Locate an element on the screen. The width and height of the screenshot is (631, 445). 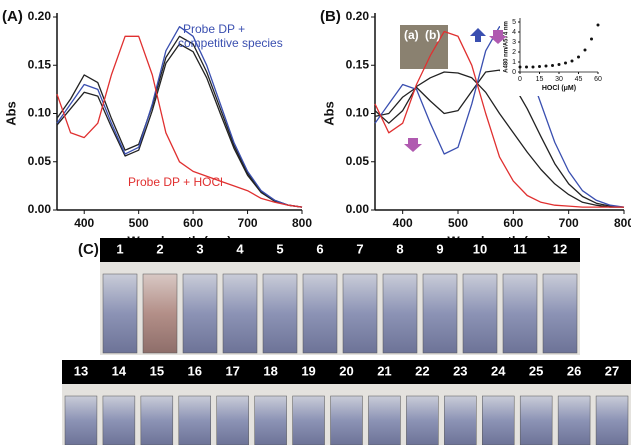
vial-number: 11 is located at coordinates (520, 248).